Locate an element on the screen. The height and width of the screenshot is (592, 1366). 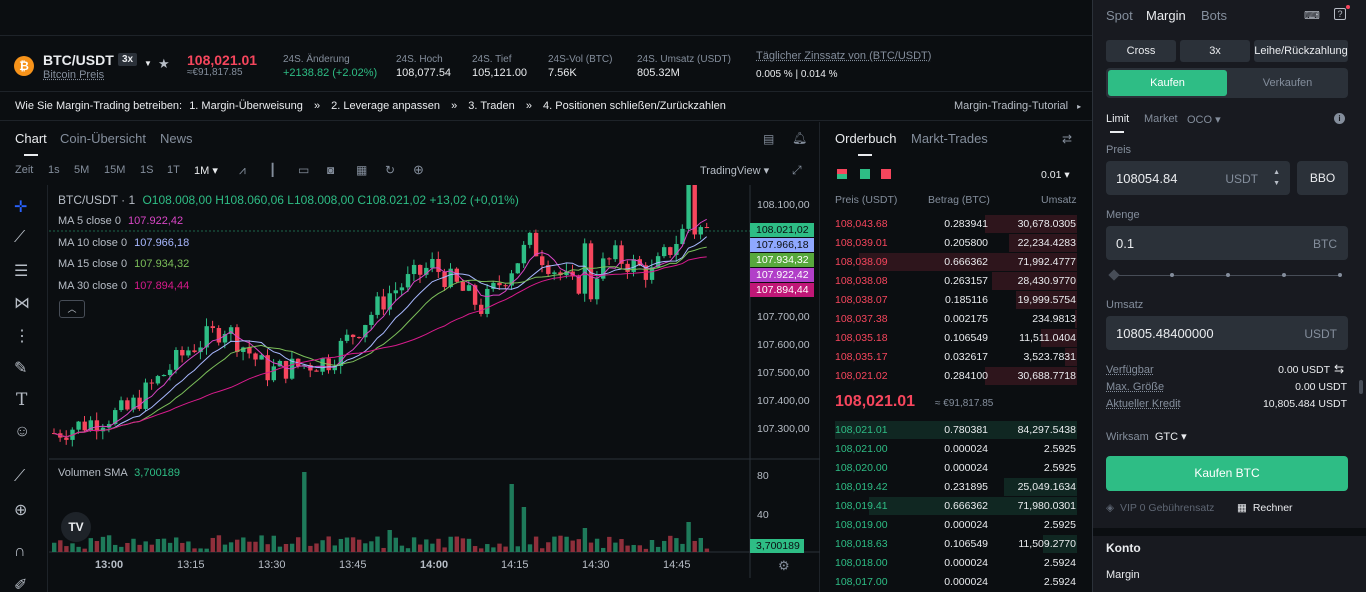
ask-row: 108,021.02 0.284100 30,688.7718 is located at coordinates (956, 376).